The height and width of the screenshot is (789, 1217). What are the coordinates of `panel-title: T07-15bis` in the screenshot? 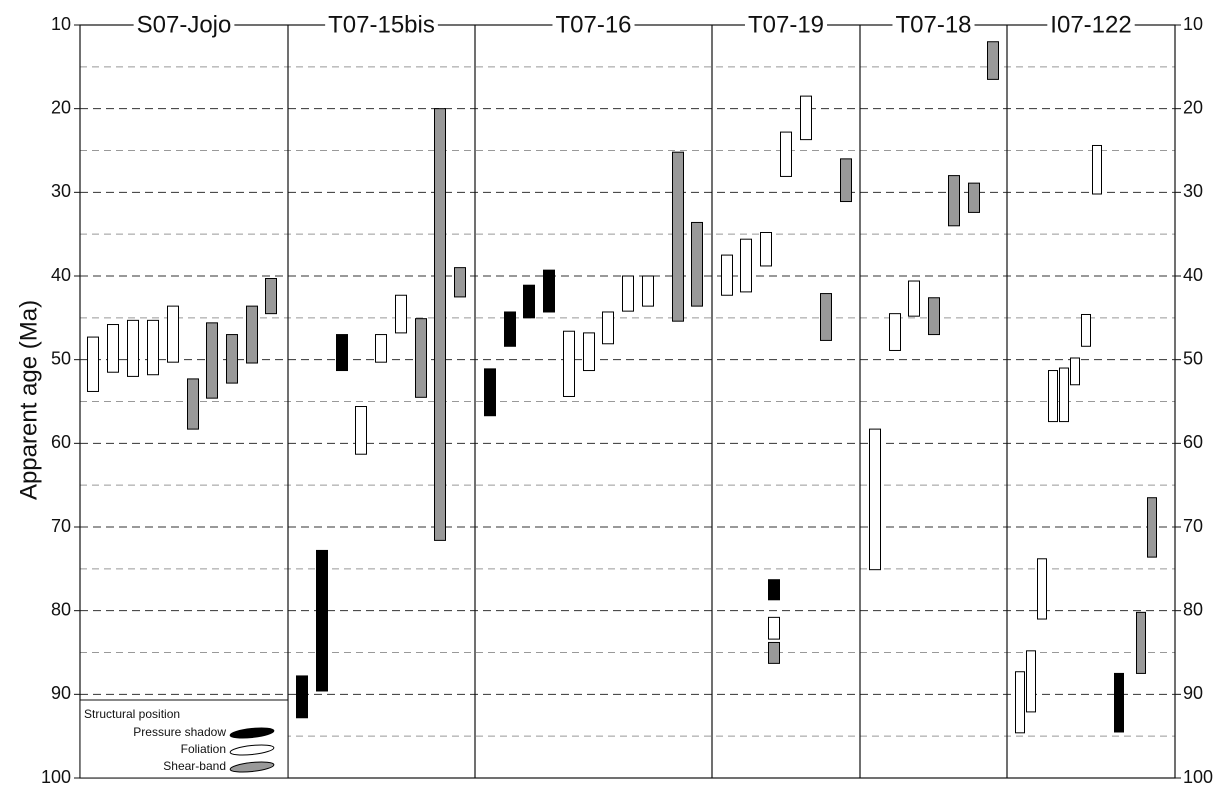 It's located at (381, 24).